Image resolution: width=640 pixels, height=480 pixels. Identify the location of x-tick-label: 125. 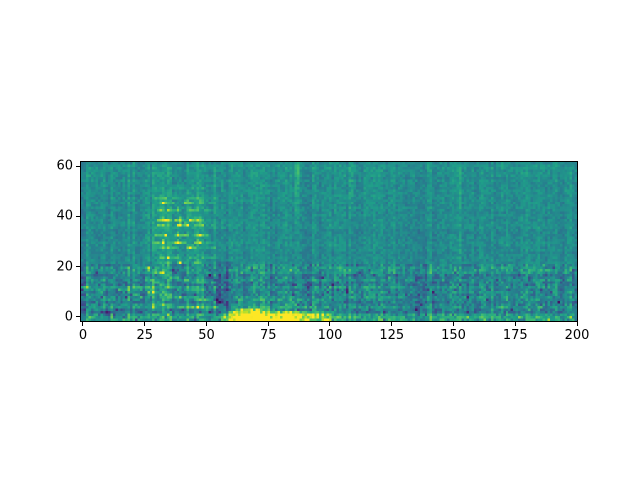
(392, 335).